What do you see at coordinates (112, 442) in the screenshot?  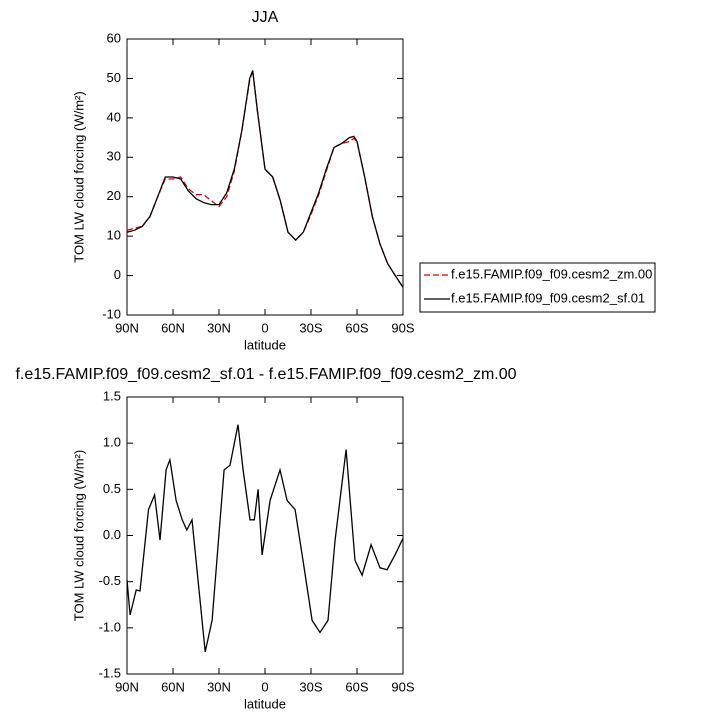 I see `y-tick-label: 1.0` at bounding box center [112, 442].